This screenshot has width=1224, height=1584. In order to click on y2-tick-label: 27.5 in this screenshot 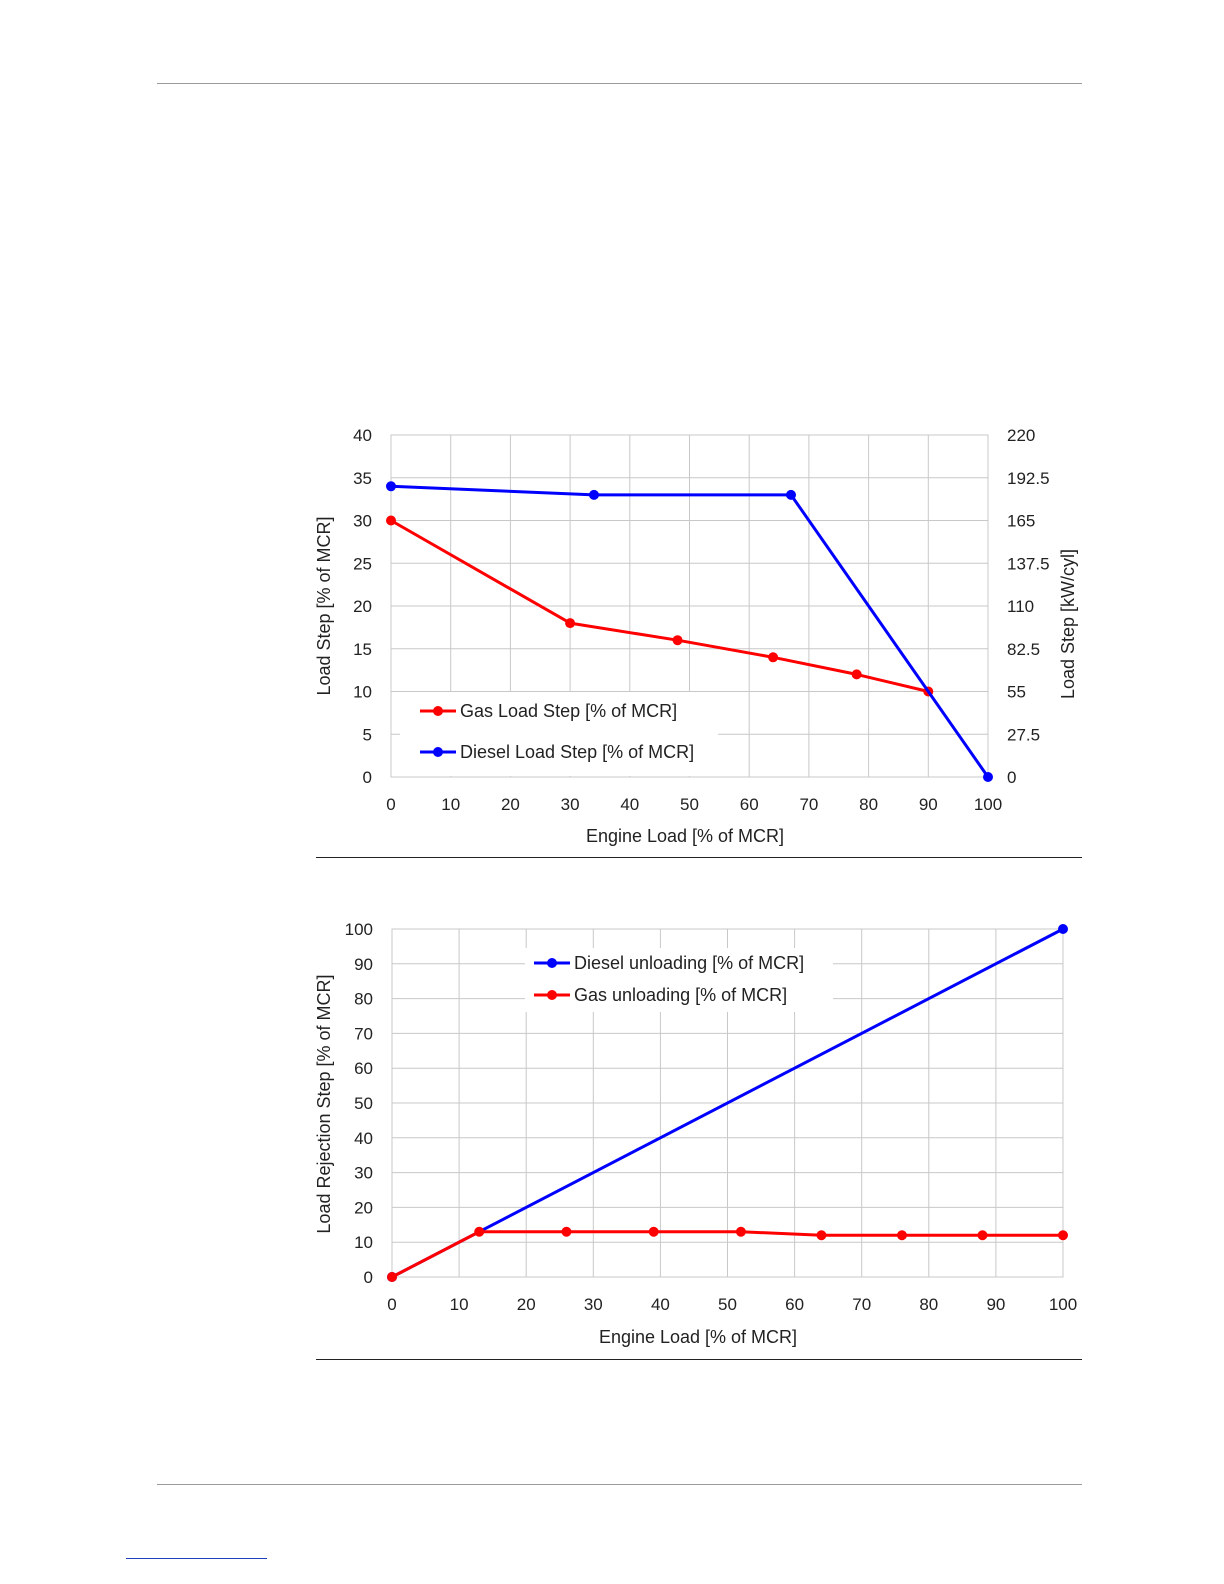, I will do `click(1023, 734)`.